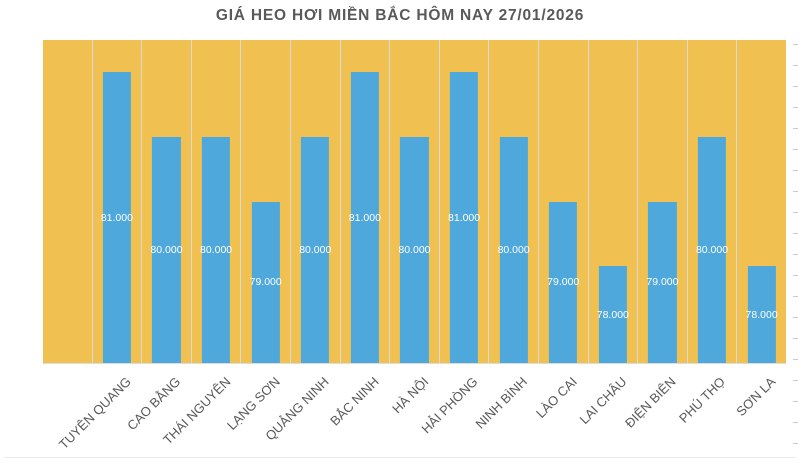  I want to click on bar-thái-nguyên: 80.000, so click(216, 249).